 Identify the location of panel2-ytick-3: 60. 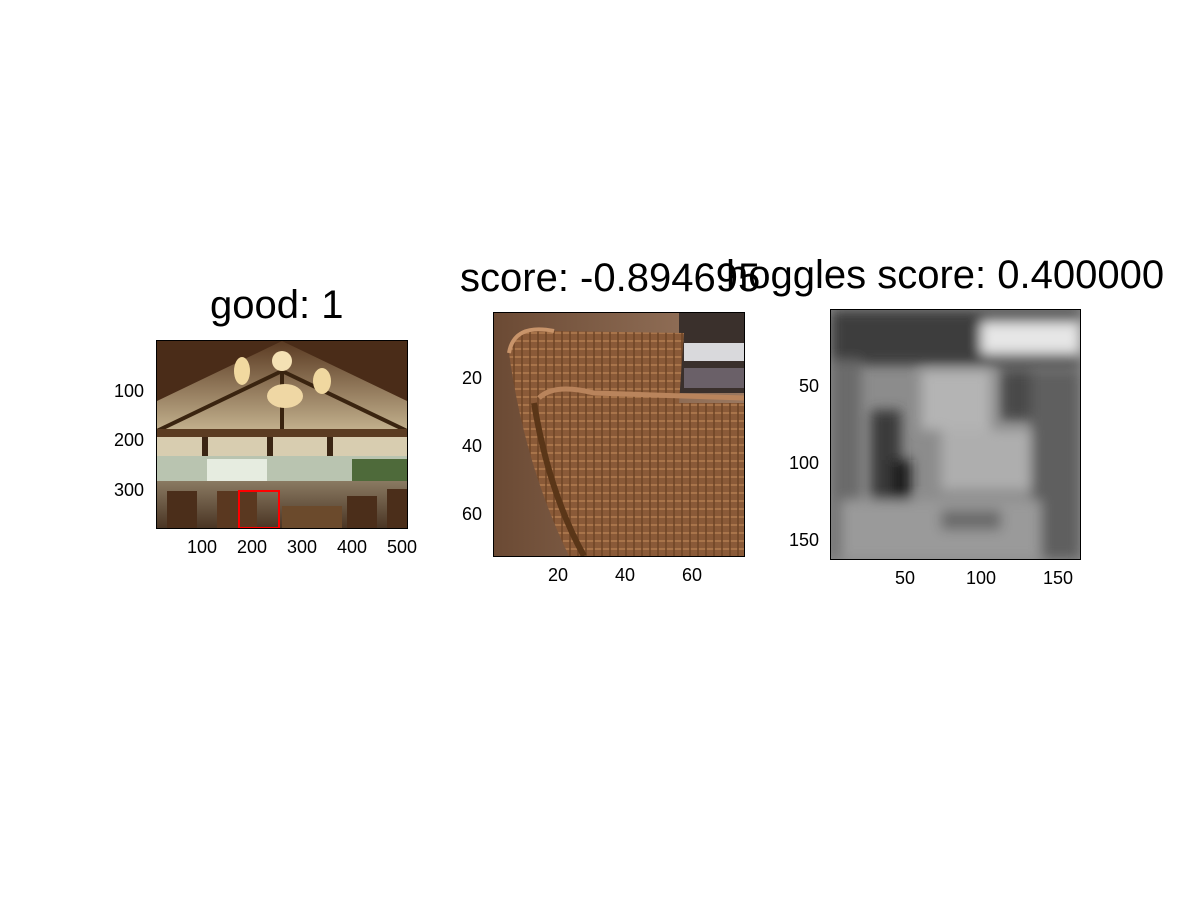
(472, 514).